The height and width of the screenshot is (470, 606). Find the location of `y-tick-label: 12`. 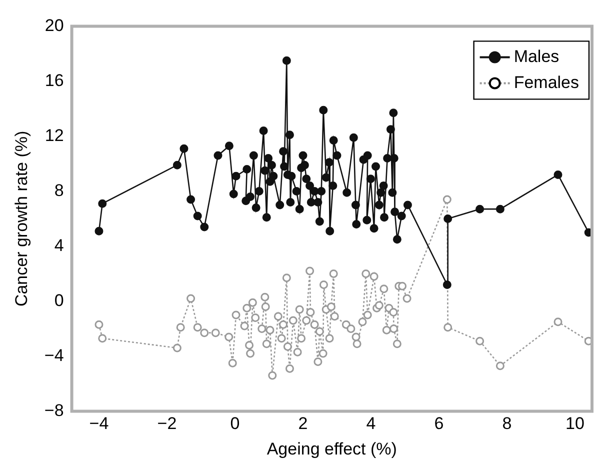

y-tick-label: 12 is located at coordinates (54, 135).